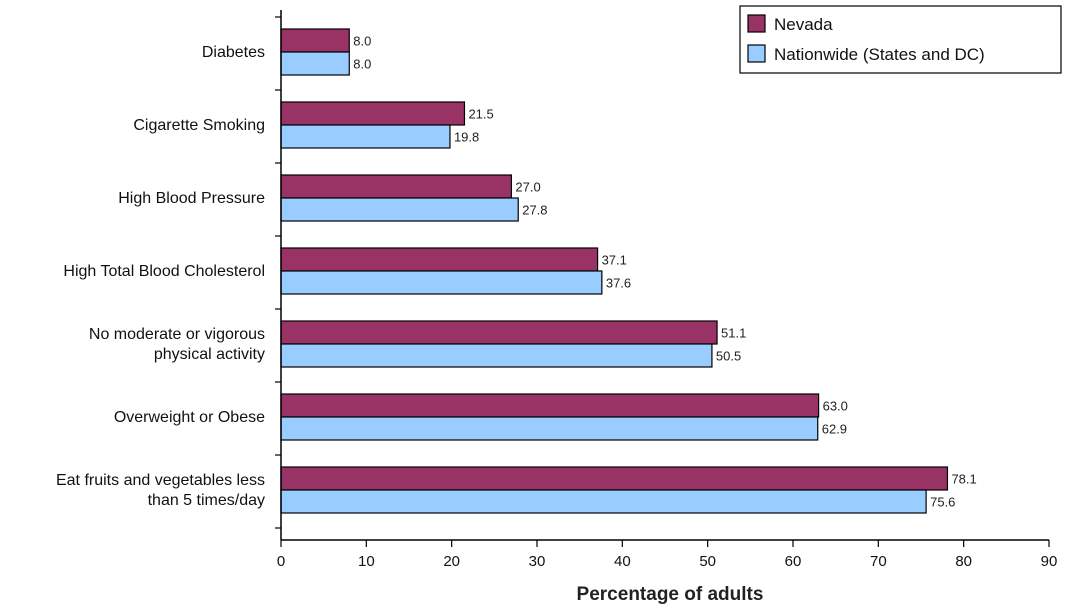 This screenshot has height=612, width=1065. I want to click on category-label-6-line-0: Eat fruits and vegetables less, so click(160, 480).